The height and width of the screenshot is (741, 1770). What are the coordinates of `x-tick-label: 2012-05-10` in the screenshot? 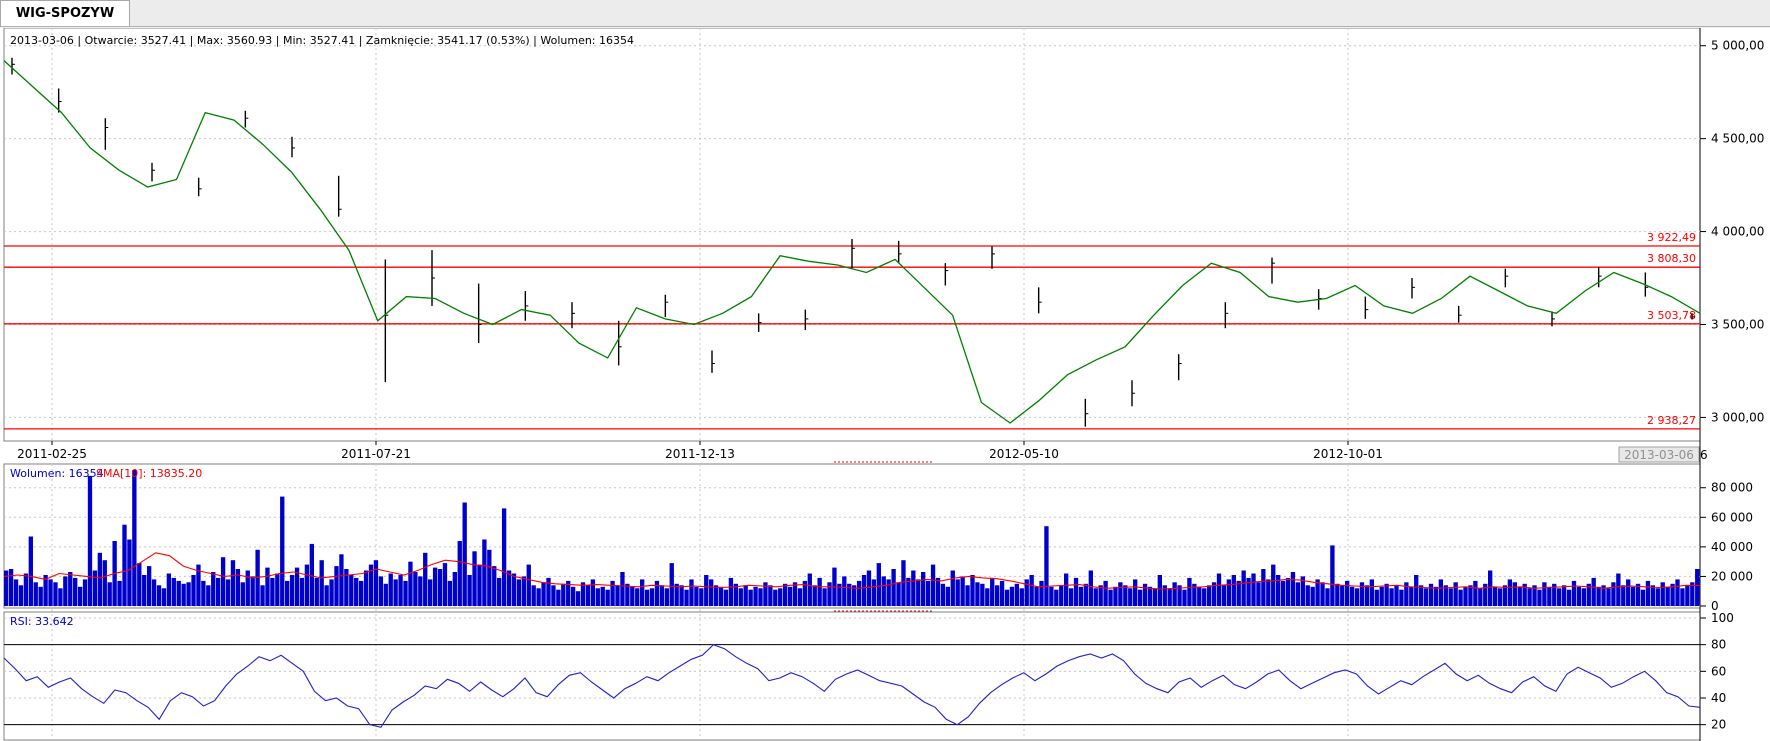 It's located at (1024, 454).